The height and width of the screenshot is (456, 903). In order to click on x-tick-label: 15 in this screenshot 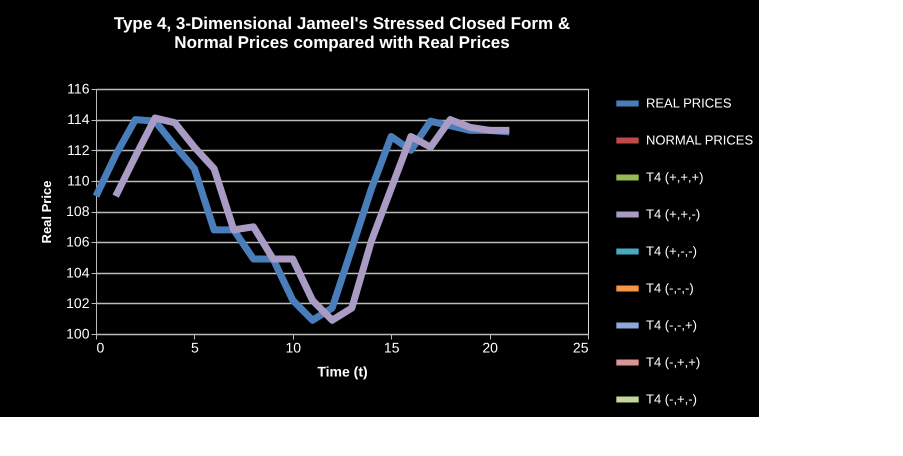, I will do `click(392, 348)`.